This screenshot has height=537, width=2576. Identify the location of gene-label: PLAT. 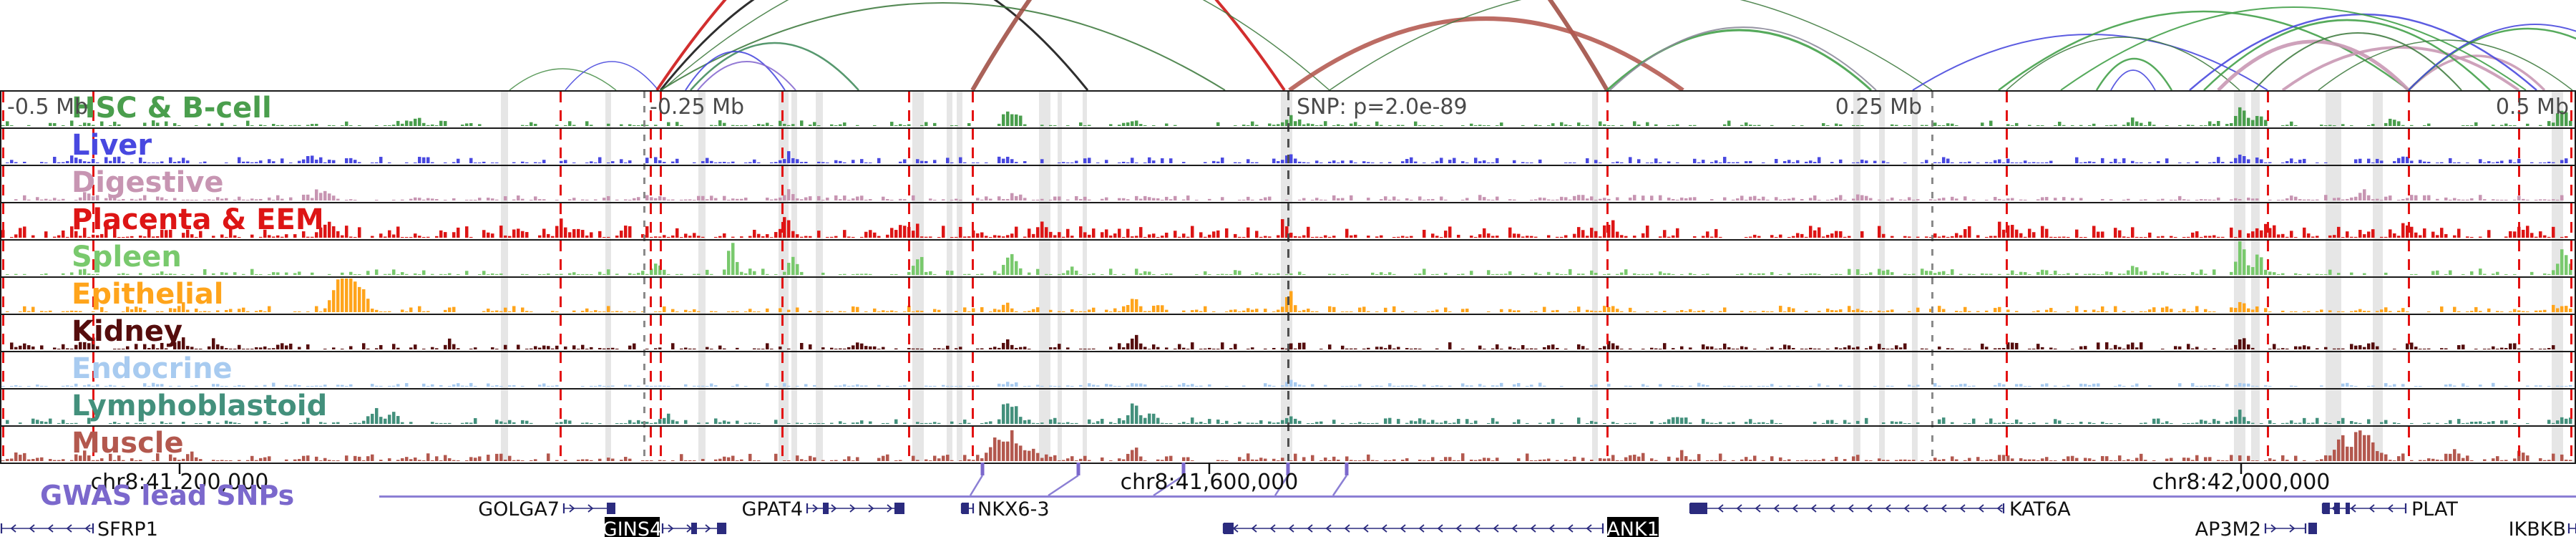
(2434, 509).